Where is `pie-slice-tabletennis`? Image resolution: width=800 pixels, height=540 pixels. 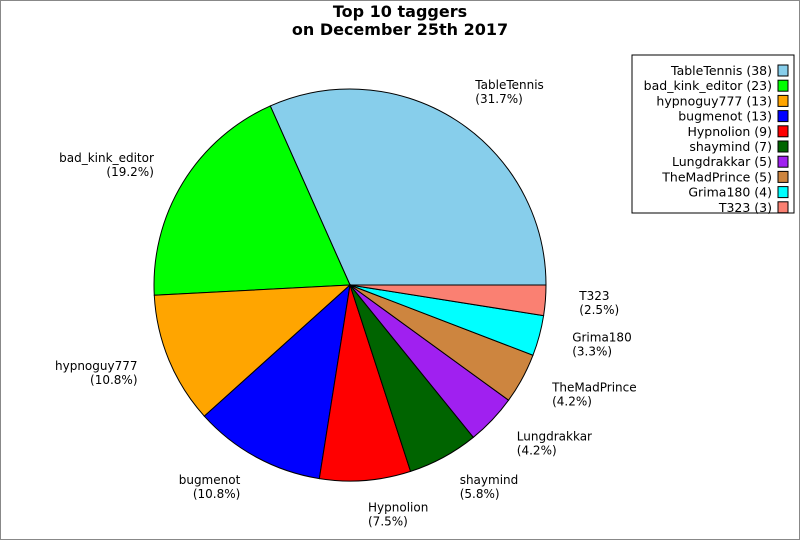
pie-slice-tabletennis is located at coordinates (408, 187).